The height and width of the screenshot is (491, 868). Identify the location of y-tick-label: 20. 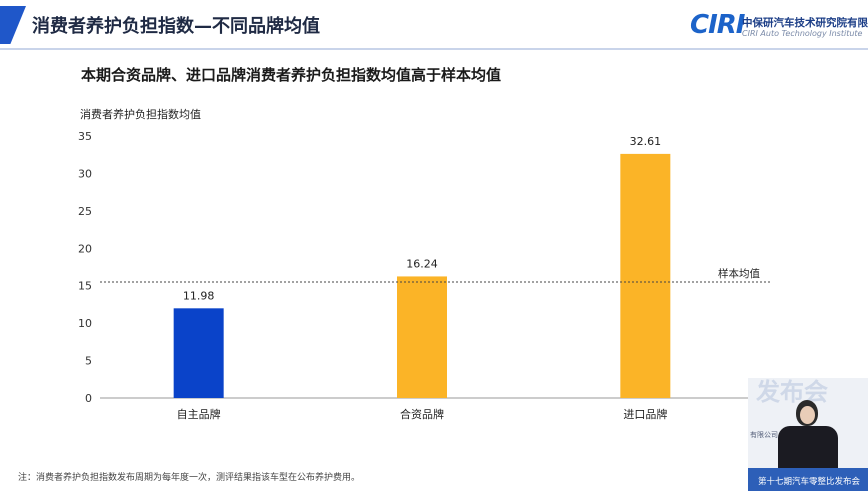
(85, 248).